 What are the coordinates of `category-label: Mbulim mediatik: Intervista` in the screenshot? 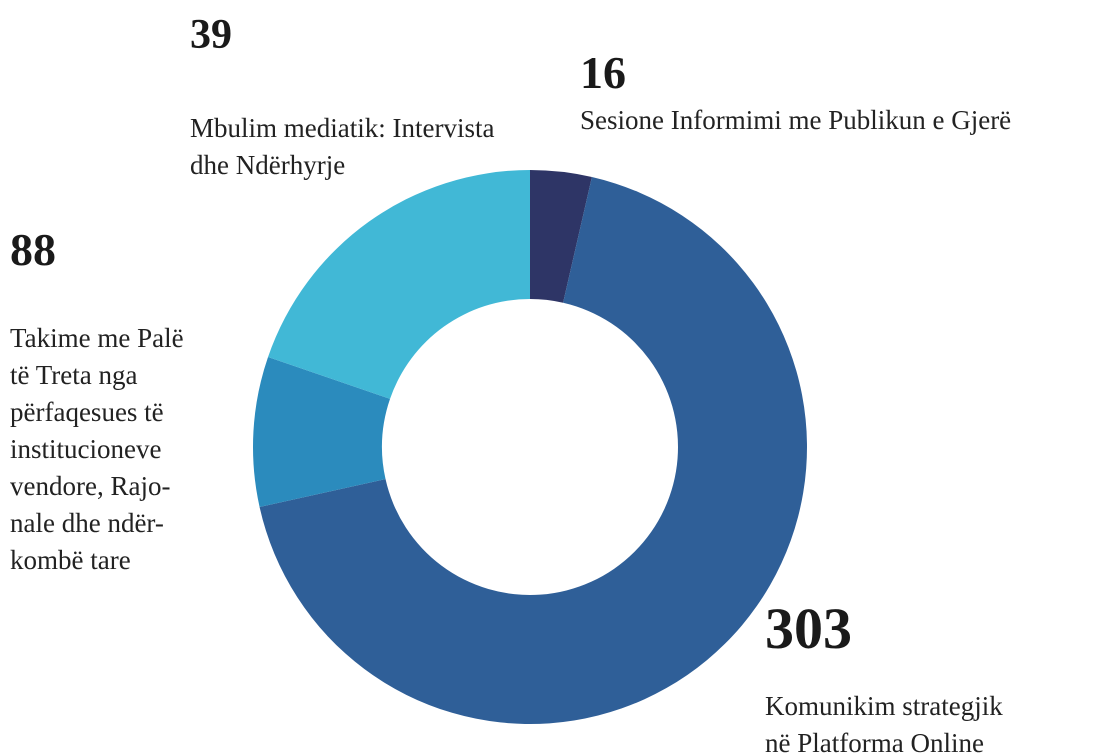 It's located at (342, 128).